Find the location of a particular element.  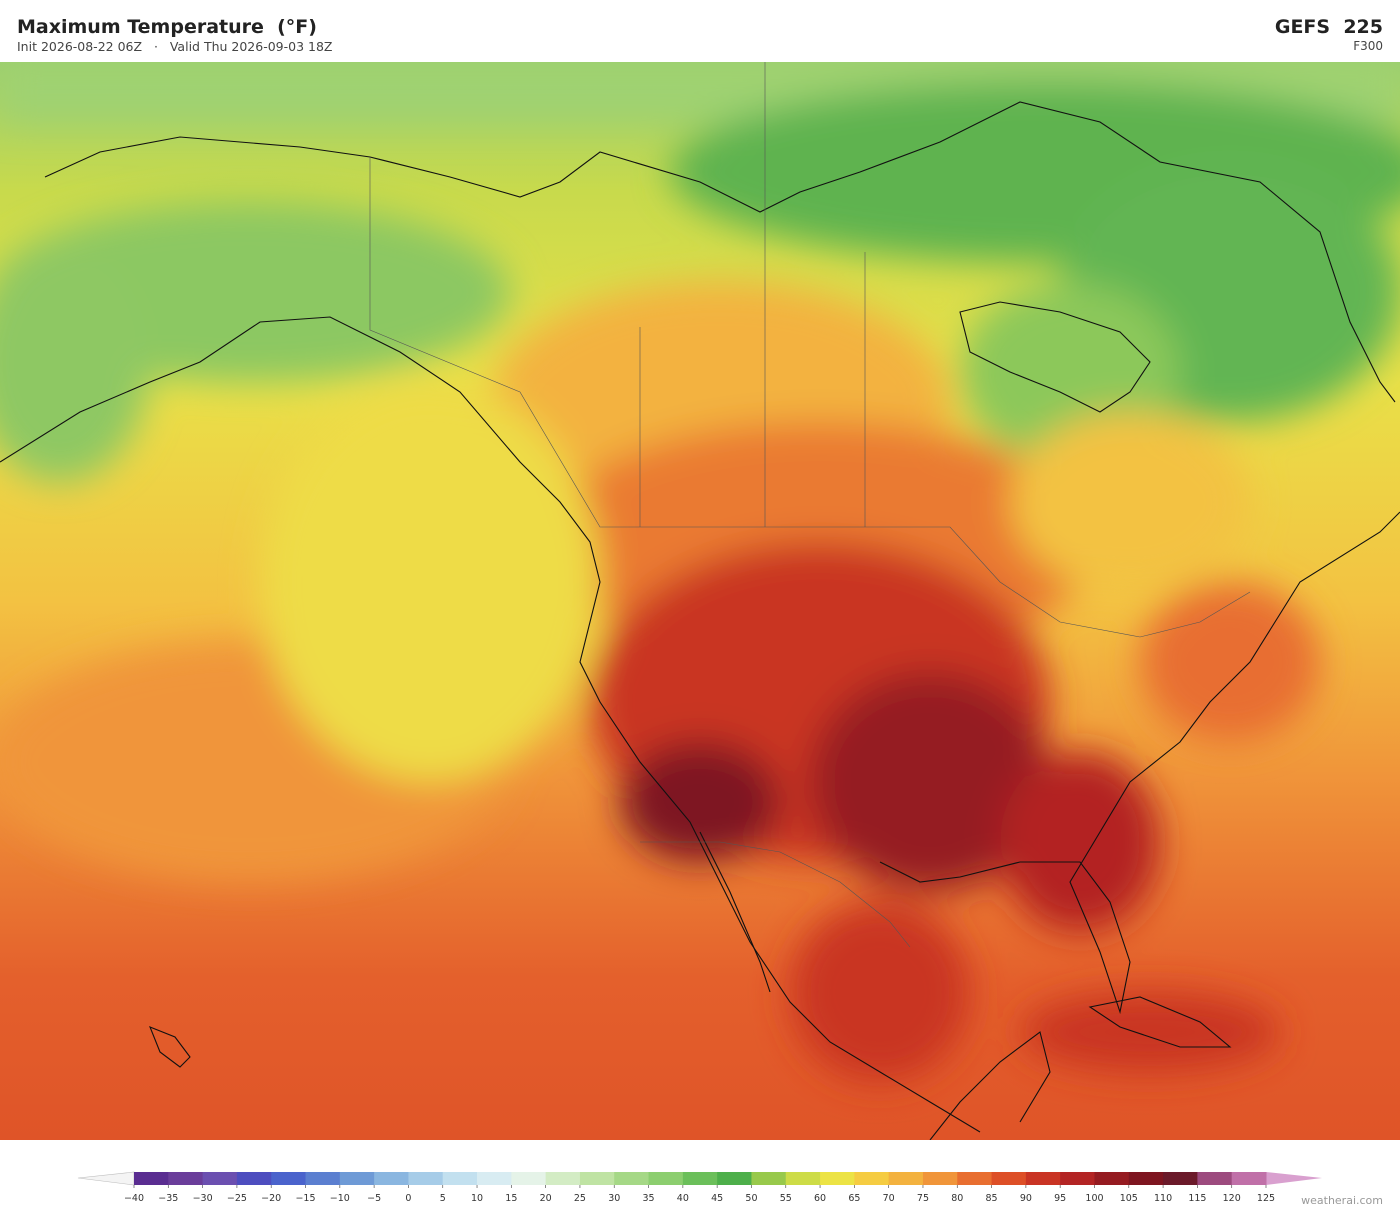

tick-label: 60 is located at coordinates (820, 1198).